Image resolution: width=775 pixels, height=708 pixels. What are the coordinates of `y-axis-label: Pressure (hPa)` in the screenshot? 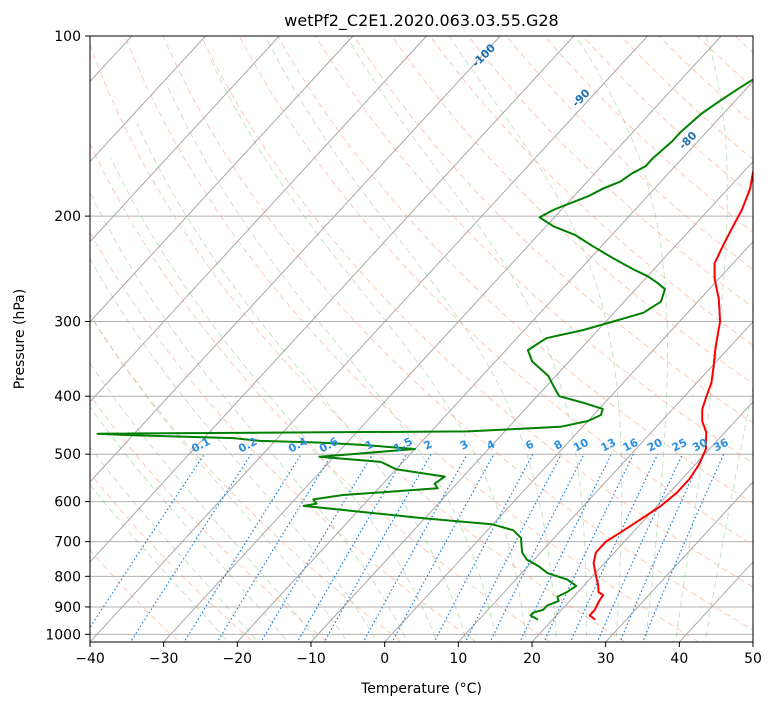 It's located at (20, 339).